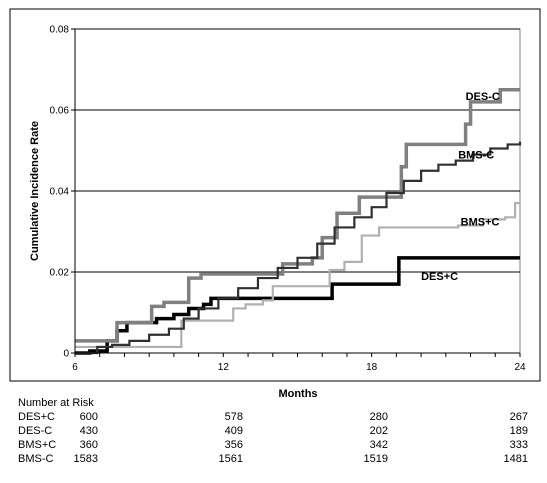  I want to click on risk-value: 600, so click(88, 417).